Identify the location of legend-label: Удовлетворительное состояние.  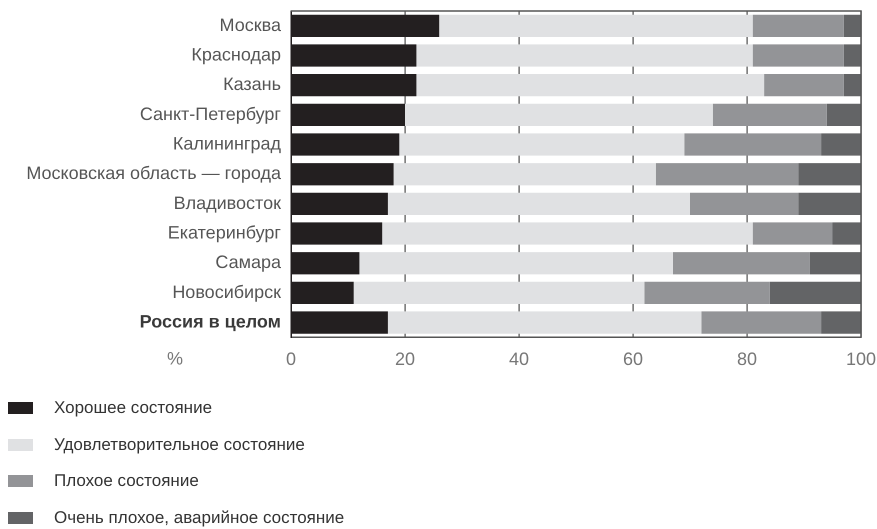
(179, 444).